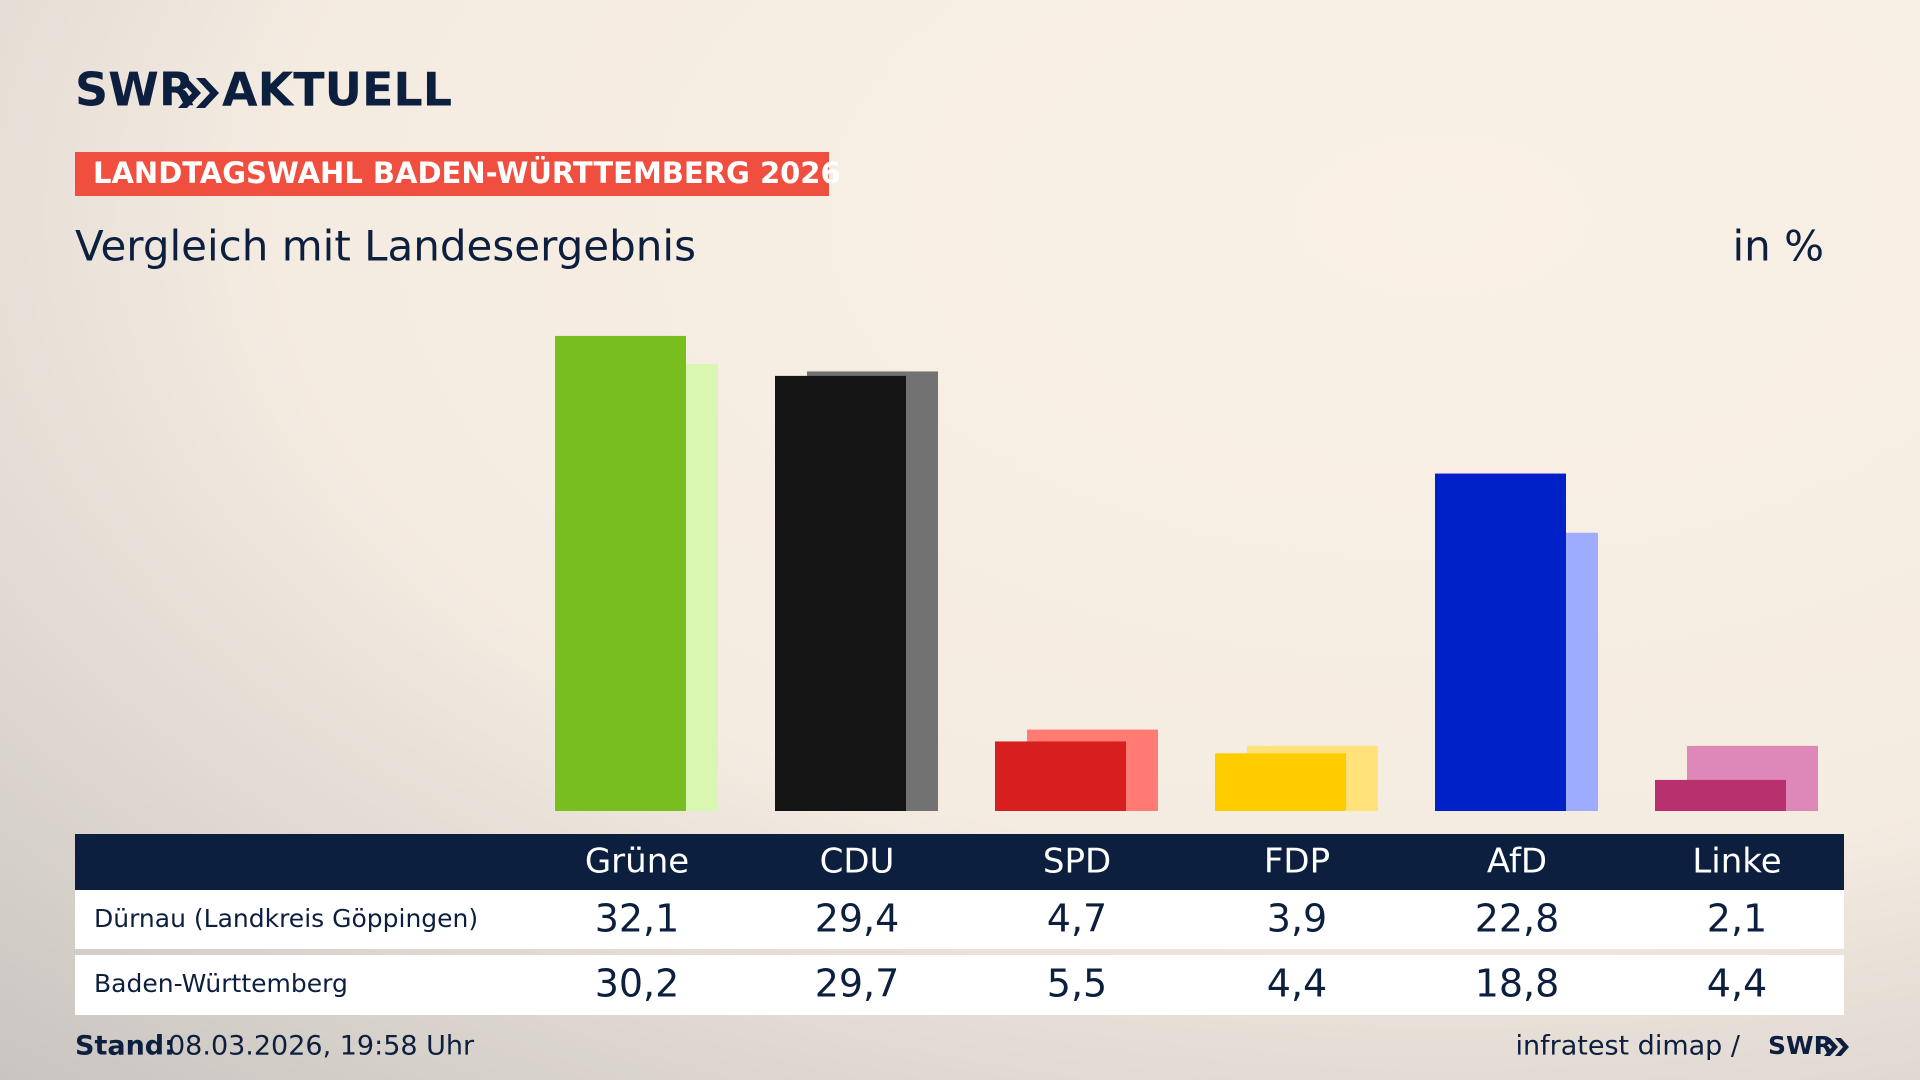 Image resolution: width=1920 pixels, height=1080 pixels. Describe the element at coordinates (857, 919) in the screenshot. I see `value-label: 29,4` at that location.